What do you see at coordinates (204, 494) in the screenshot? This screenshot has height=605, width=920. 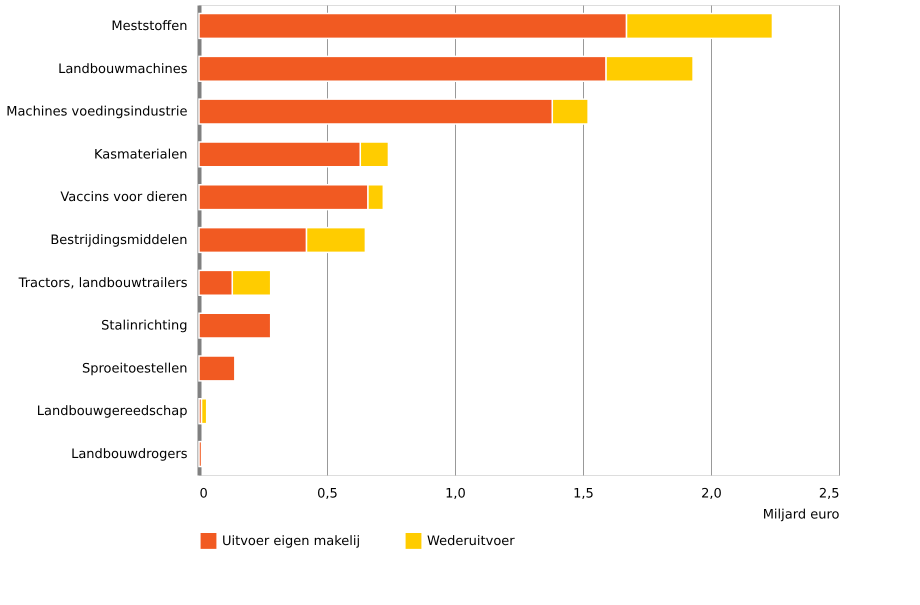 I see `x-tick-label: 0` at bounding box center [204, 494].